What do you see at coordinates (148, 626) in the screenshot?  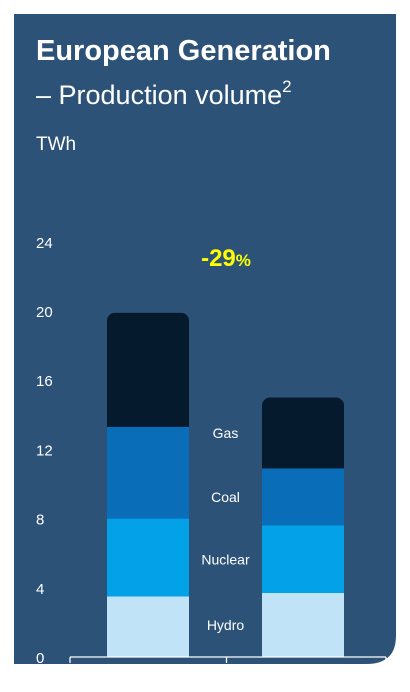 I see `bar-segment-hydro-q1-2019` at bounding box center [148, 626].